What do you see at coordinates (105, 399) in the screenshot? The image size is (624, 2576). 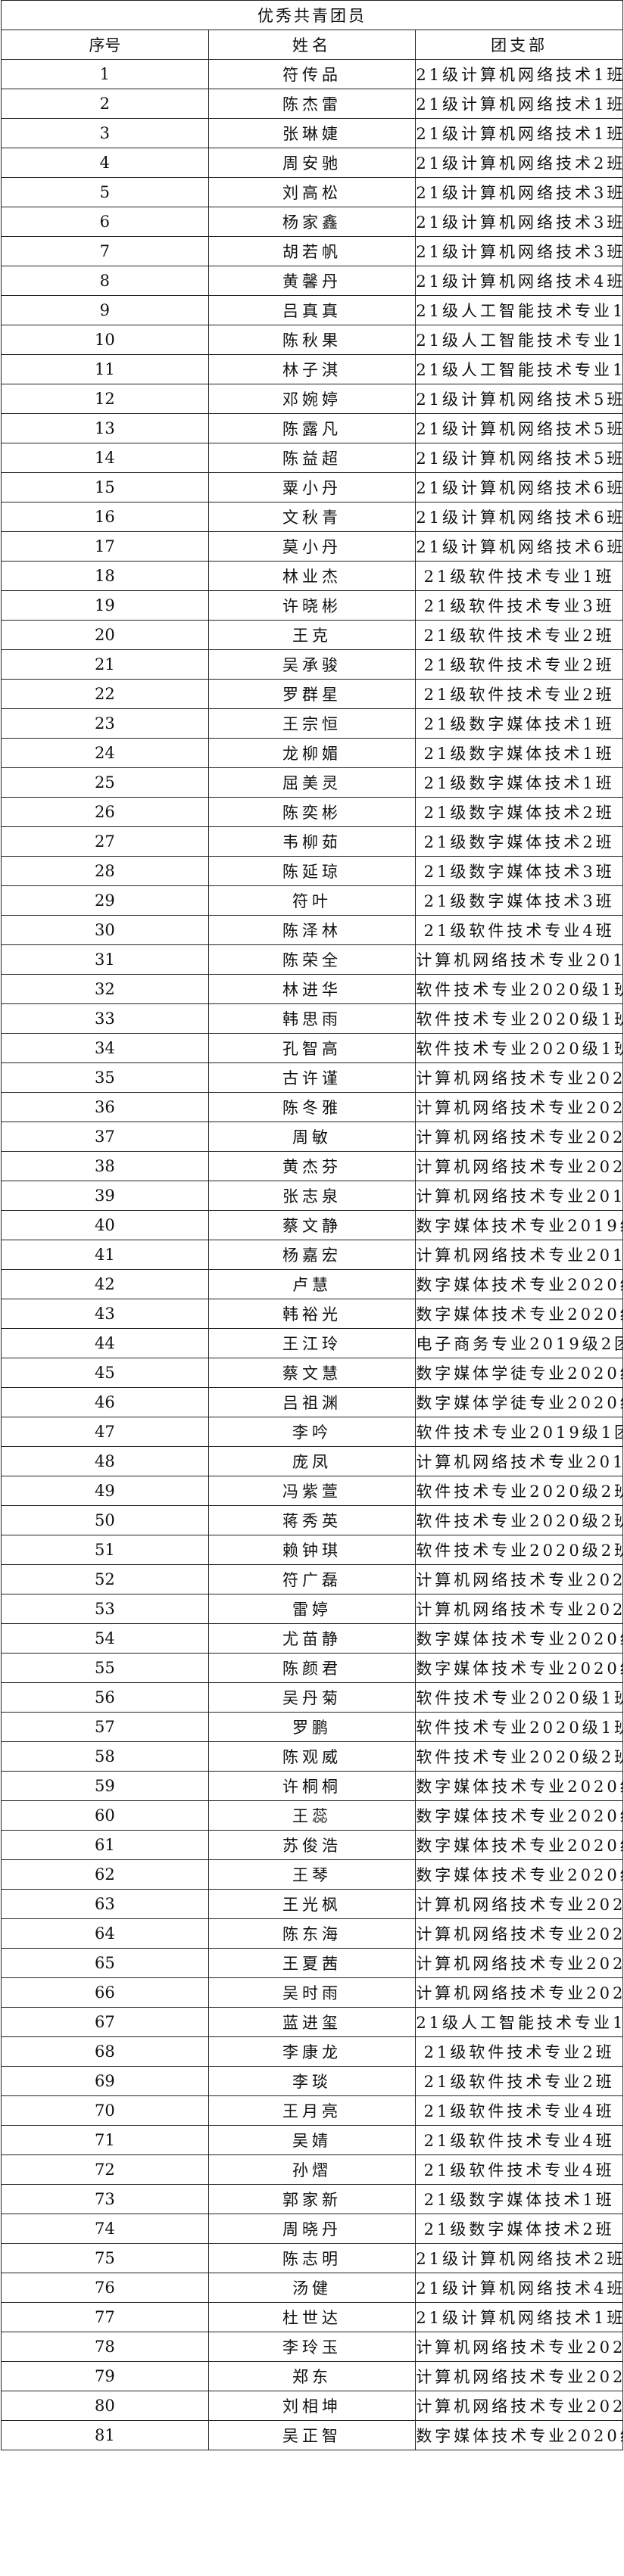 I see `seq-cell: 12` at bounding box center [105, 399].